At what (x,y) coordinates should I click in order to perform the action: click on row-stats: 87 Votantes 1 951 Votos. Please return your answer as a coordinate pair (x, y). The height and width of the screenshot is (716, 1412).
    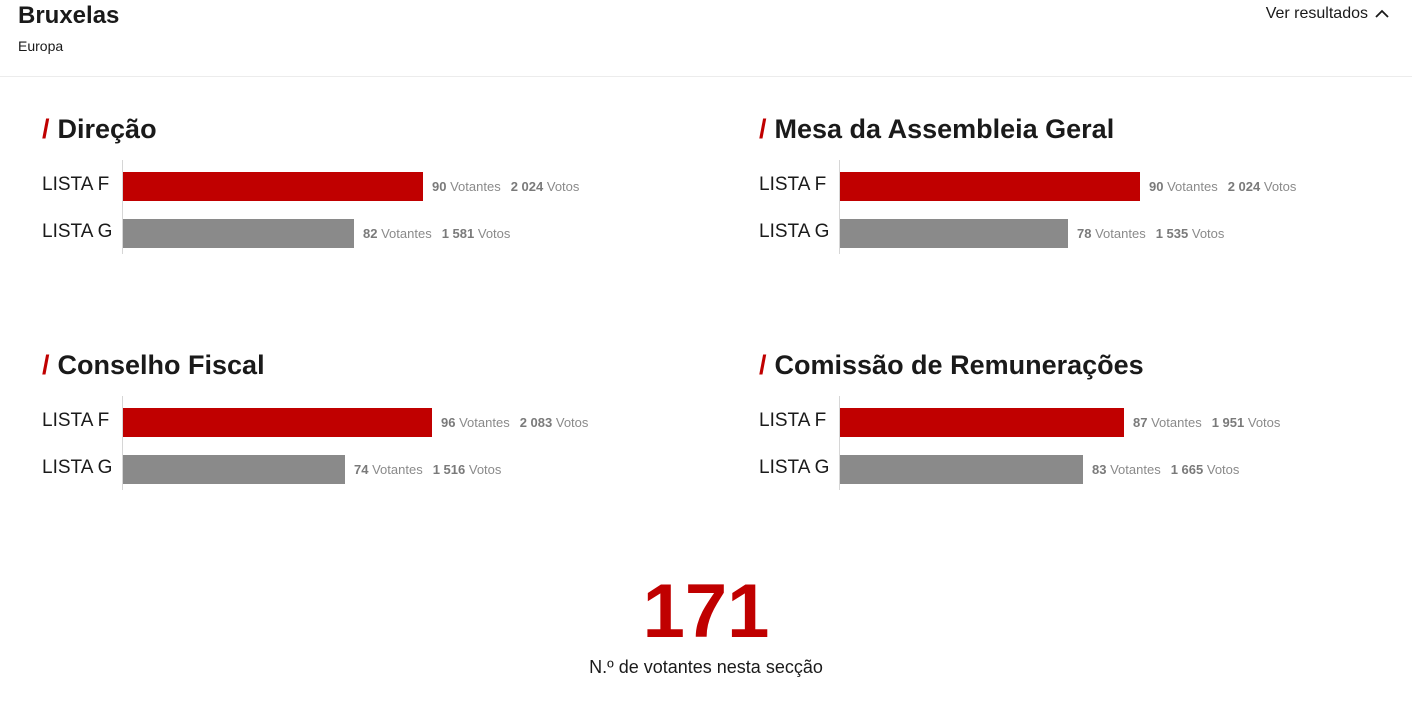
    Looking at the image, I should click on (1207, 422).